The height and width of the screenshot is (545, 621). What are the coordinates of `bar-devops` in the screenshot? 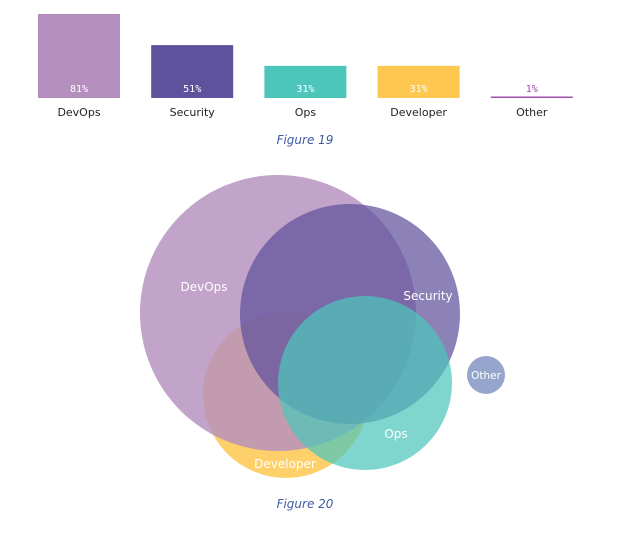 It's located at (79, 56).